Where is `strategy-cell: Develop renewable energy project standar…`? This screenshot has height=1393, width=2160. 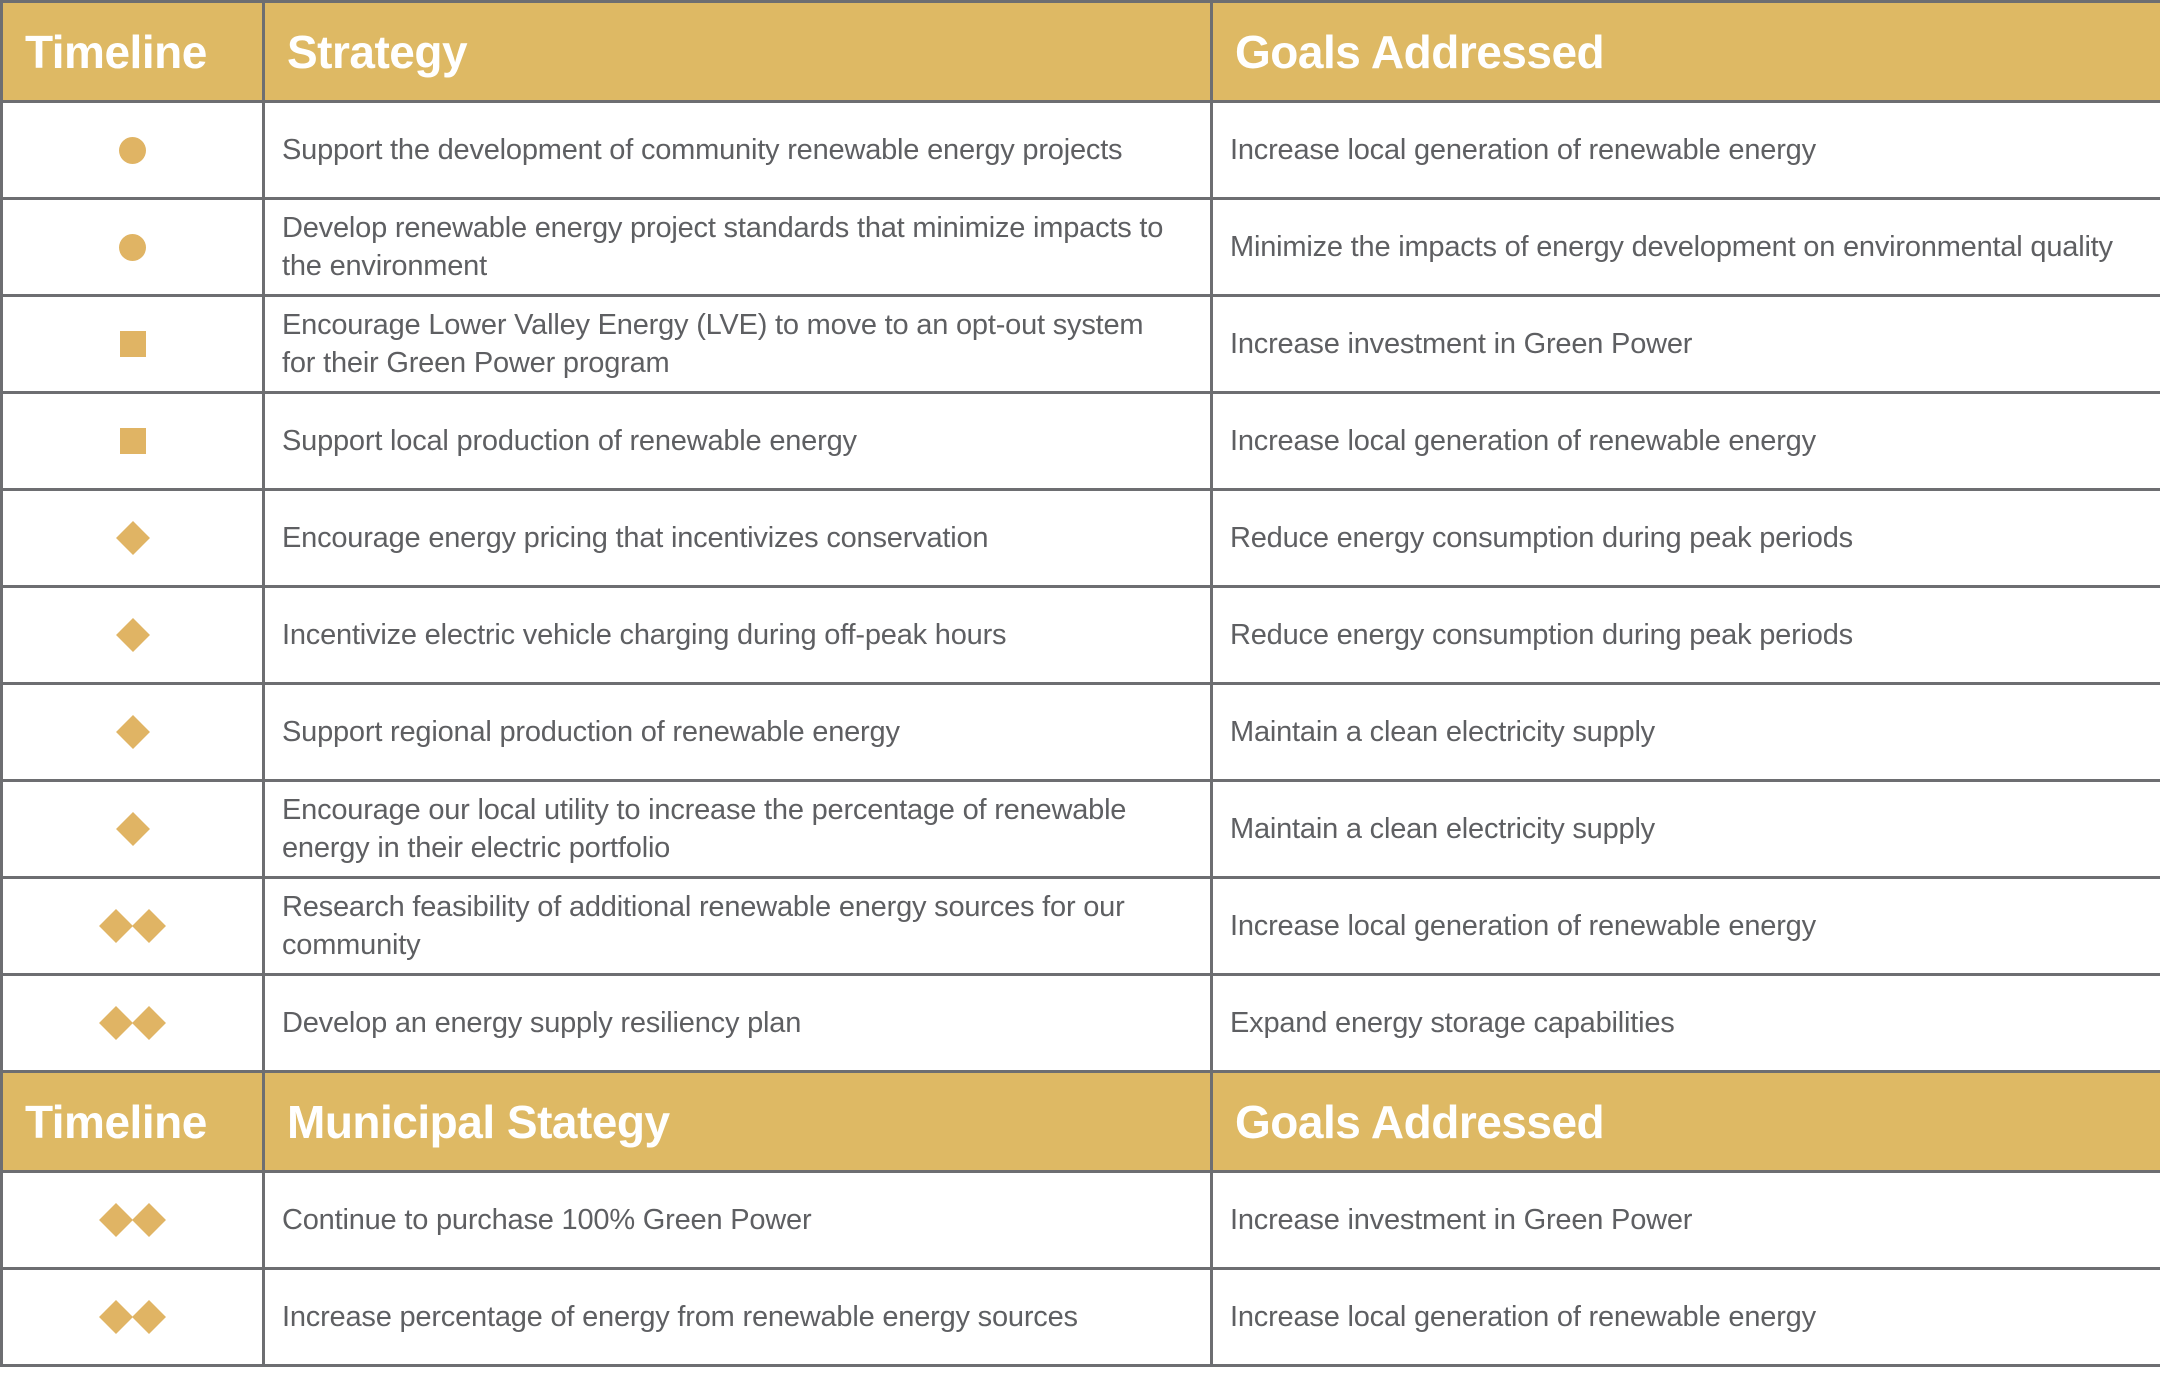
strategy-cell: Develop renewable energy project standar… is located at coordinates (739, 248).